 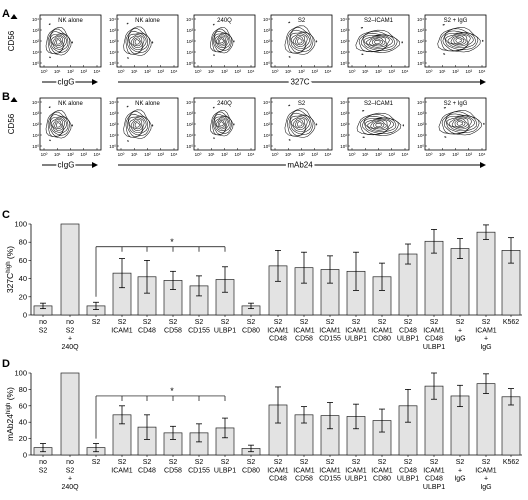 What do you see at coordinates (460, 290) in the screenshot?
I see `bar-group: S2+ IgG` at bounding box center [460, 290].